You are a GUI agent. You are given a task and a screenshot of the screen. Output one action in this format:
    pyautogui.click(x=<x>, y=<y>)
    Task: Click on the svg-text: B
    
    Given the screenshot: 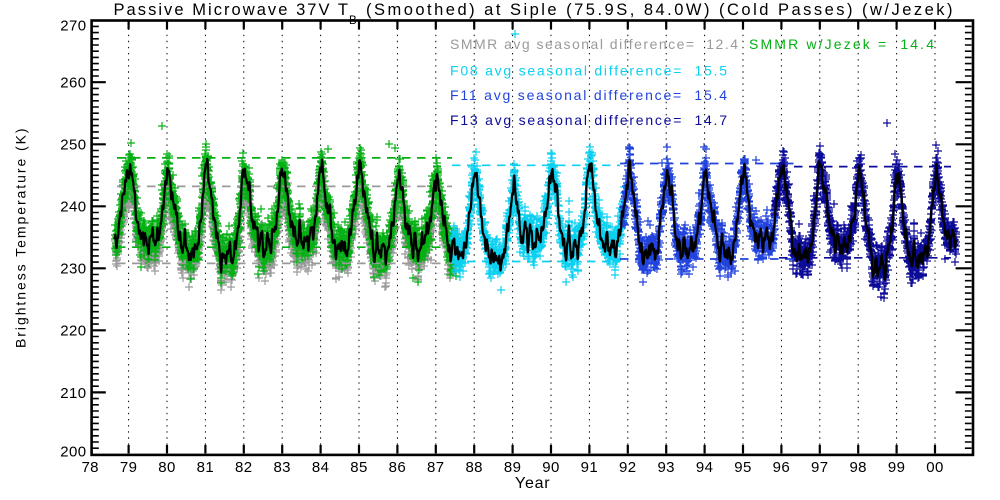 What is the action you would take?
    pyautogui.click(x=353, y=21)
    